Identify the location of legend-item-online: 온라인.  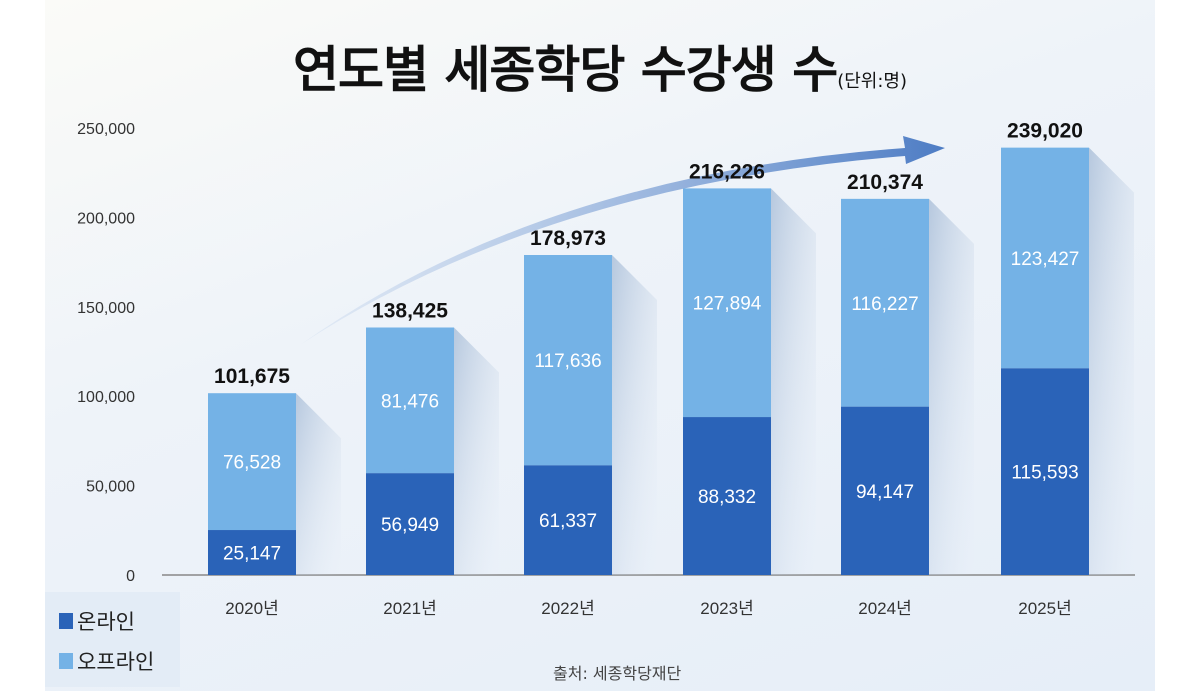
(97, 621).